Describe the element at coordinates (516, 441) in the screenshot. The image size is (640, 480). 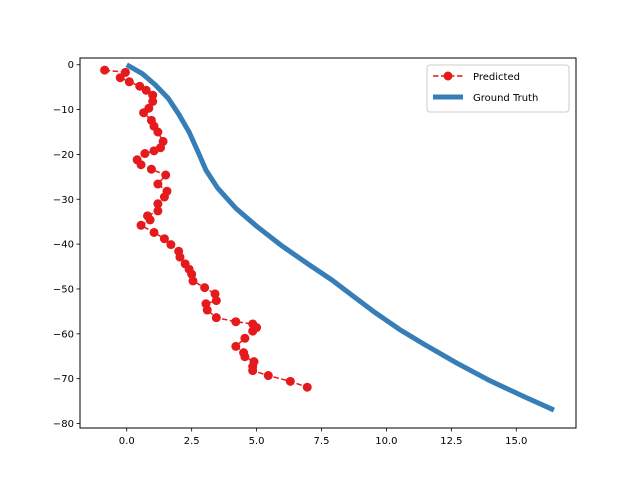
I see `x-tick-label: 15.0` at that location.